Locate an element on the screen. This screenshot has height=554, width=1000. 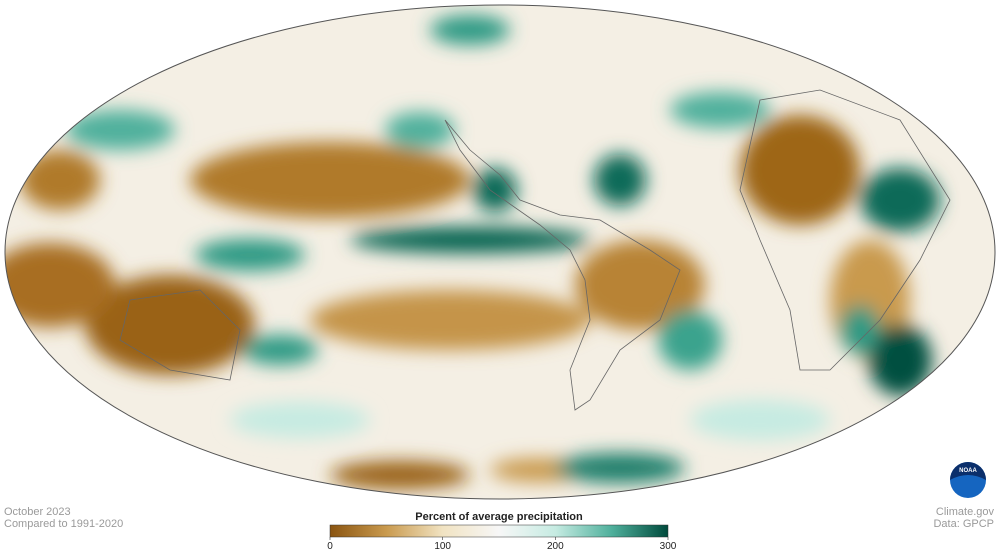
noaa-logo: NOAA is located at coordinates (968, 480).